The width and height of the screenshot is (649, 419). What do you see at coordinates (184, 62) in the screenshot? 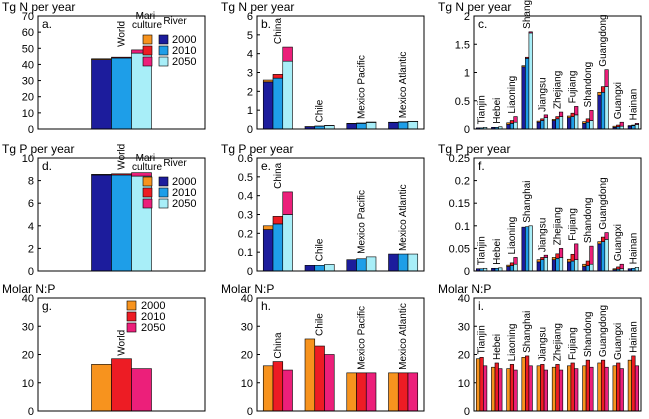
I see `legend-label: 2050` at bounding box center [184, 62].